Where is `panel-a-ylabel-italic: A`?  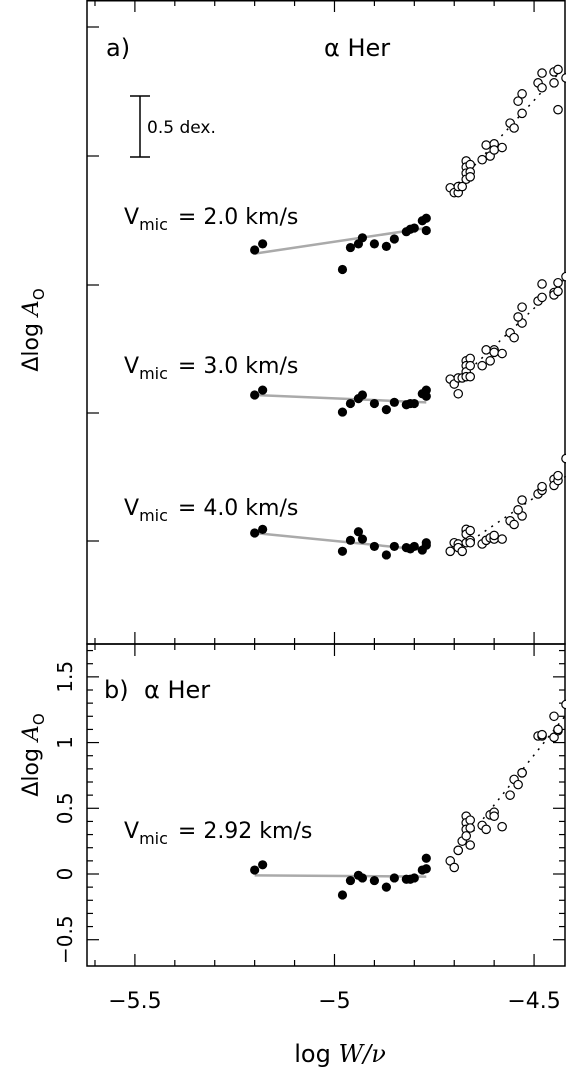 panel-a-ylabel-italic: A is located at coordinates (31, 309).